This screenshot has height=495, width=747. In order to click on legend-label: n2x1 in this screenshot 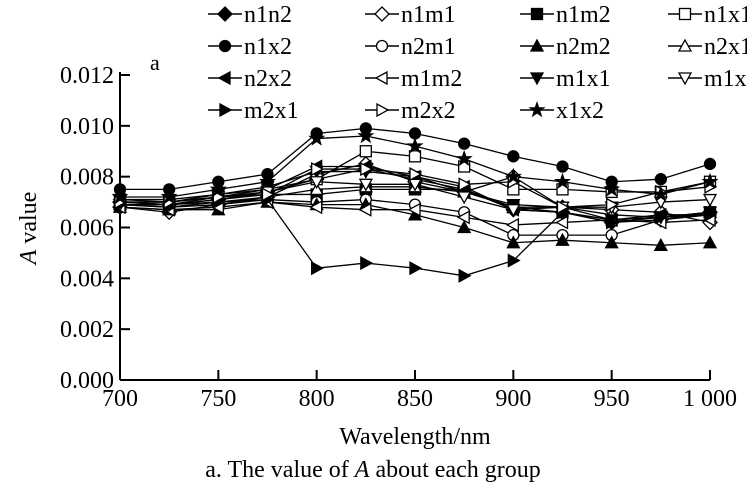, I will do `click(725, 47)`.